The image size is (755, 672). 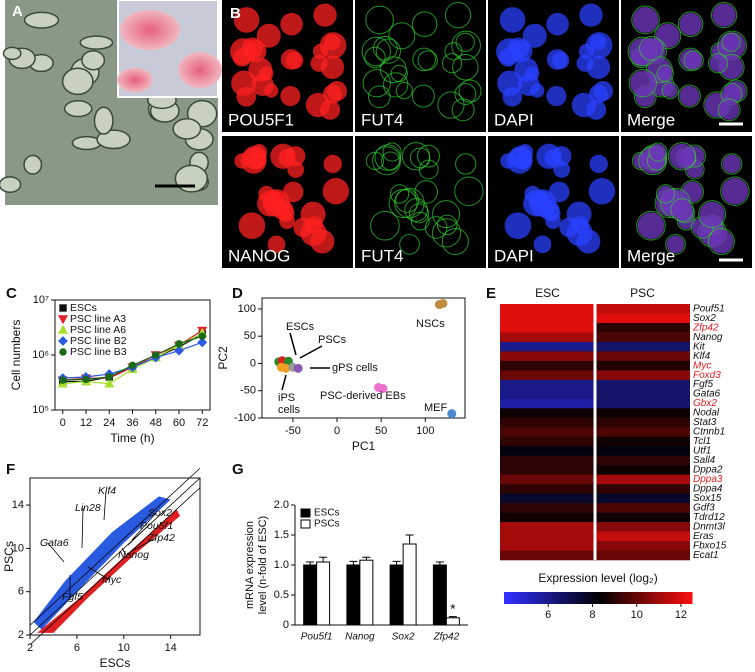 What do you see at coordinates (33, 164) in the screenshot?
I see `colony` at bounding box center [33, 164].